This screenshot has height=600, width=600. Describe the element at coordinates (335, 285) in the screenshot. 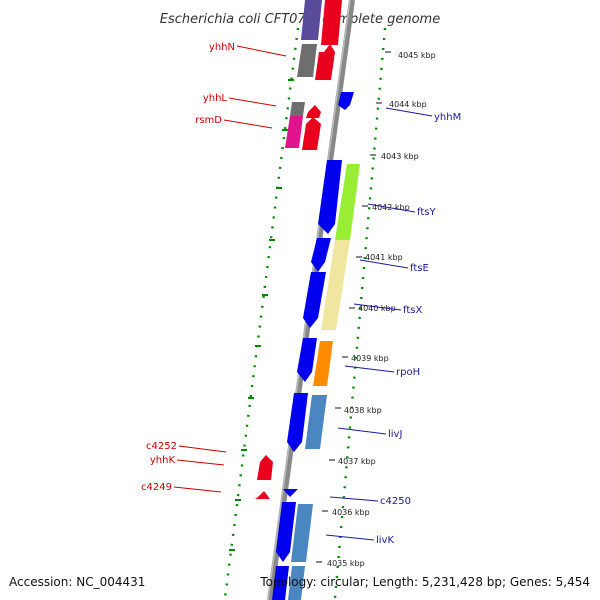

I see `feature-ftsE-ftsX-cog` at that location.